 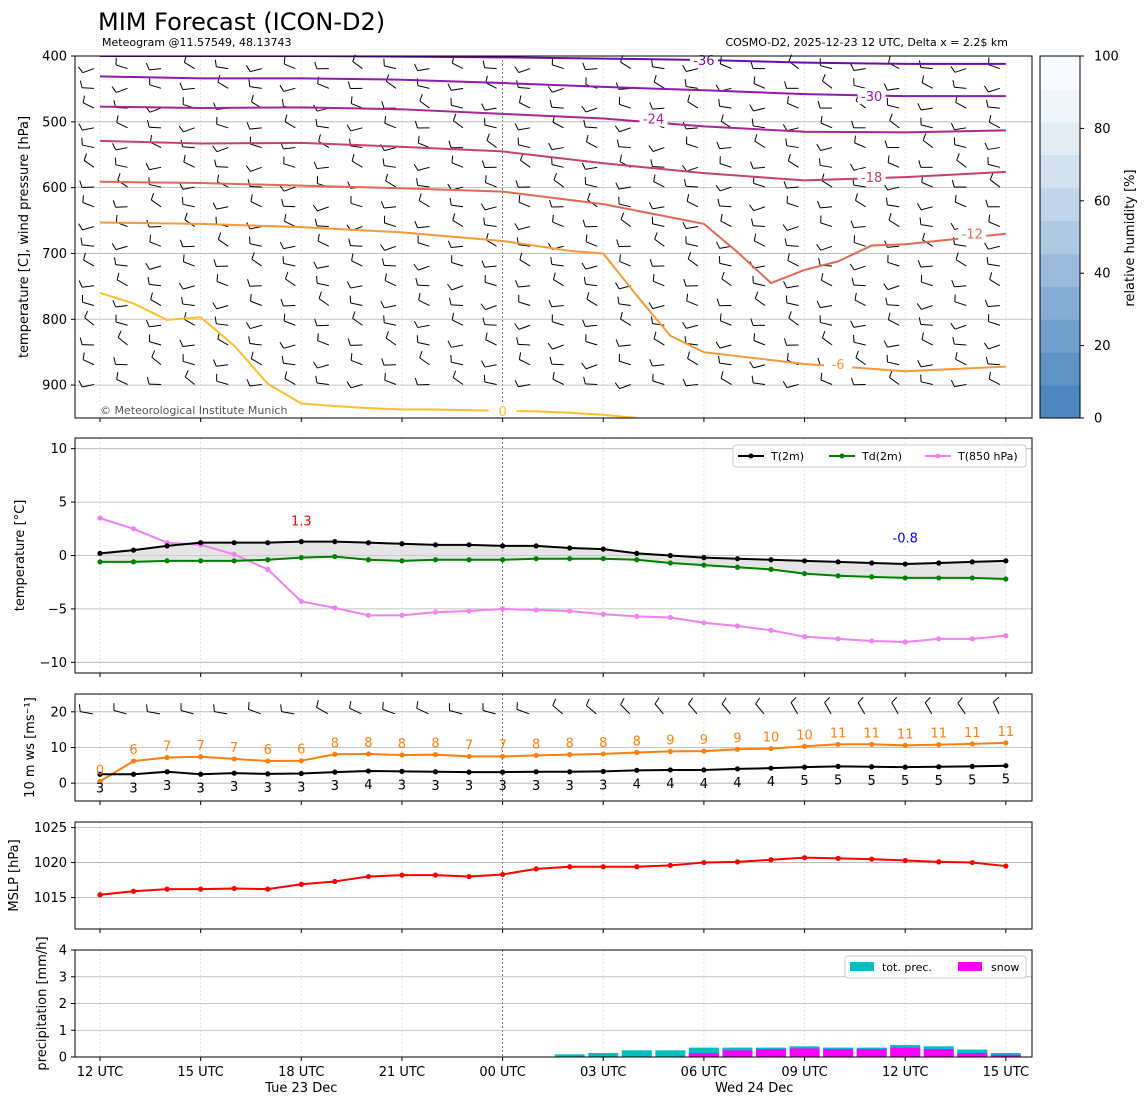 What do you see at coordinates (659, 709) in the screenshot?
I see `wind-barb-10m` at bounding box center [659, 709].